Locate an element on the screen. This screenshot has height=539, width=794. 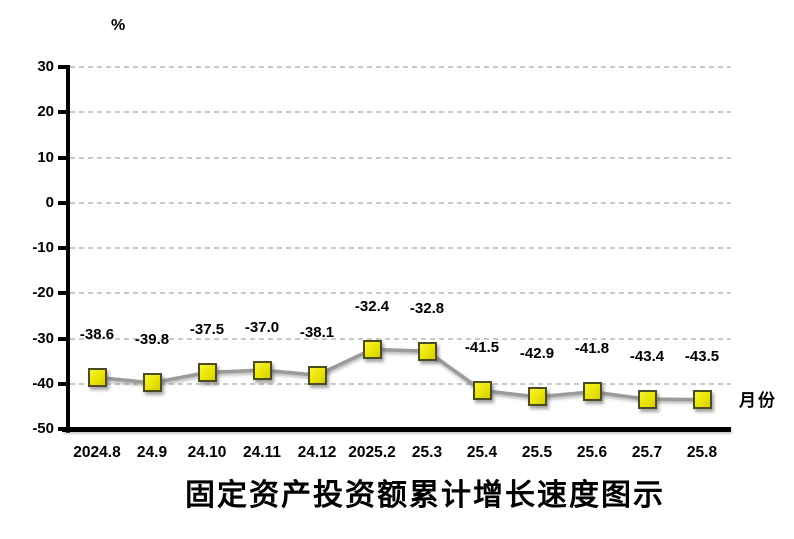
x-axis-tick-label: 25.3 is located at coordinates (427, 452).